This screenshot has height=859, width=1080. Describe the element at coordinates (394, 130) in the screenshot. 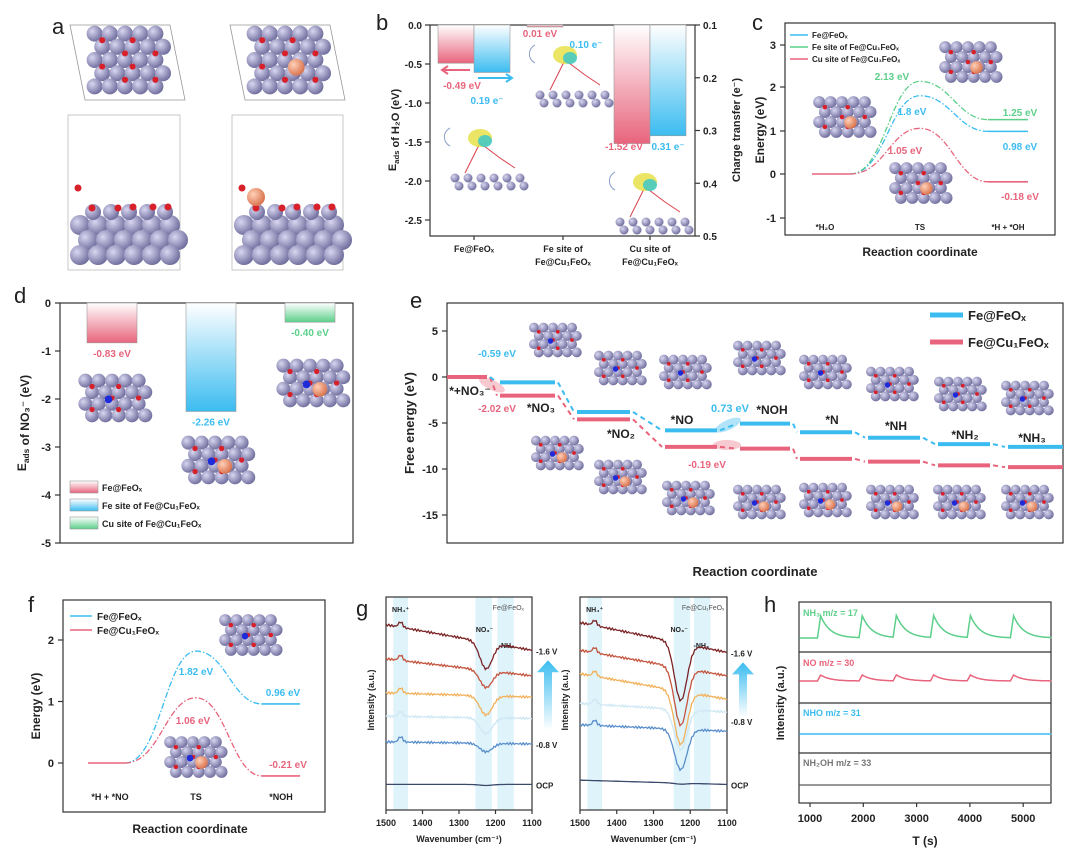

I see `y-axis-label: Eads of H₂O (eV)` at that location.